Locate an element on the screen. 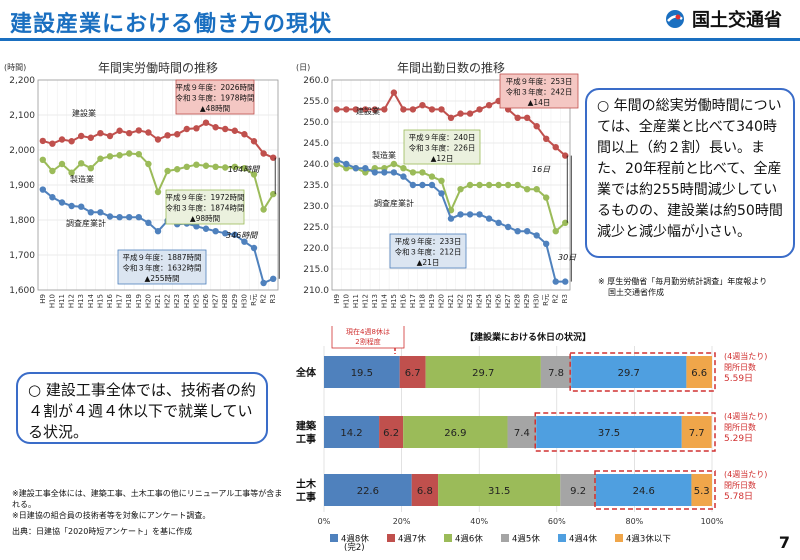 The image size is (800, 560). legend-label: 4週3休以下 is located at coordinates (648, 539).